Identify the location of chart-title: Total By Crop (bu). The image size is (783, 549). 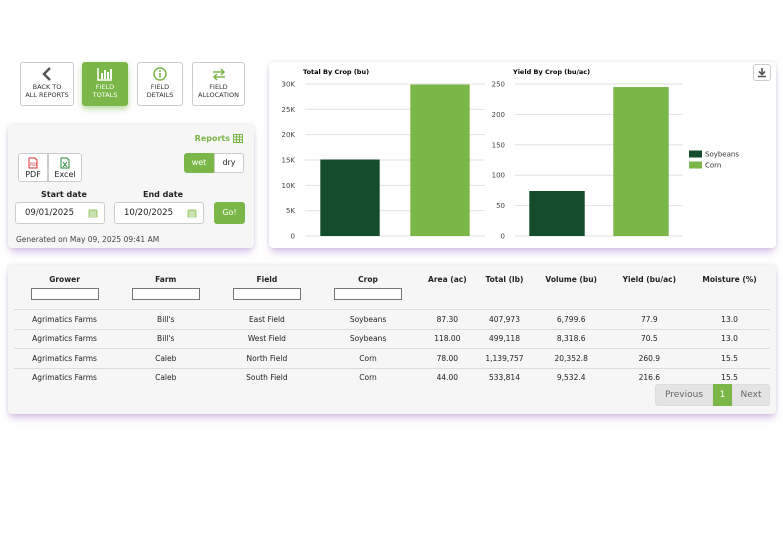
(336, 72).